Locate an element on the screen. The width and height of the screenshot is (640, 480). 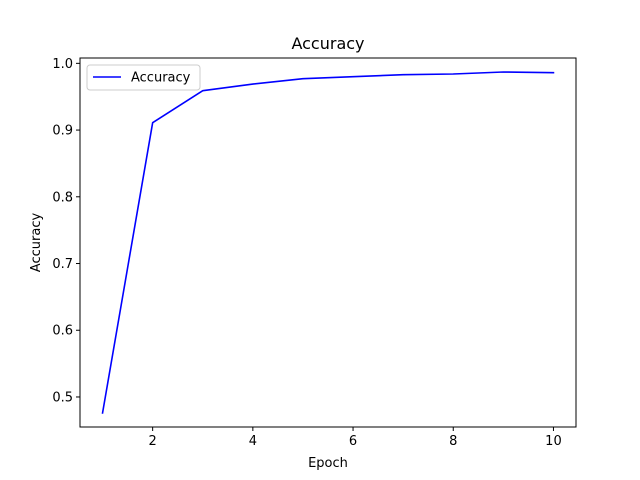
y-axis-label: Accuracy is located at coordinates (36, 243).